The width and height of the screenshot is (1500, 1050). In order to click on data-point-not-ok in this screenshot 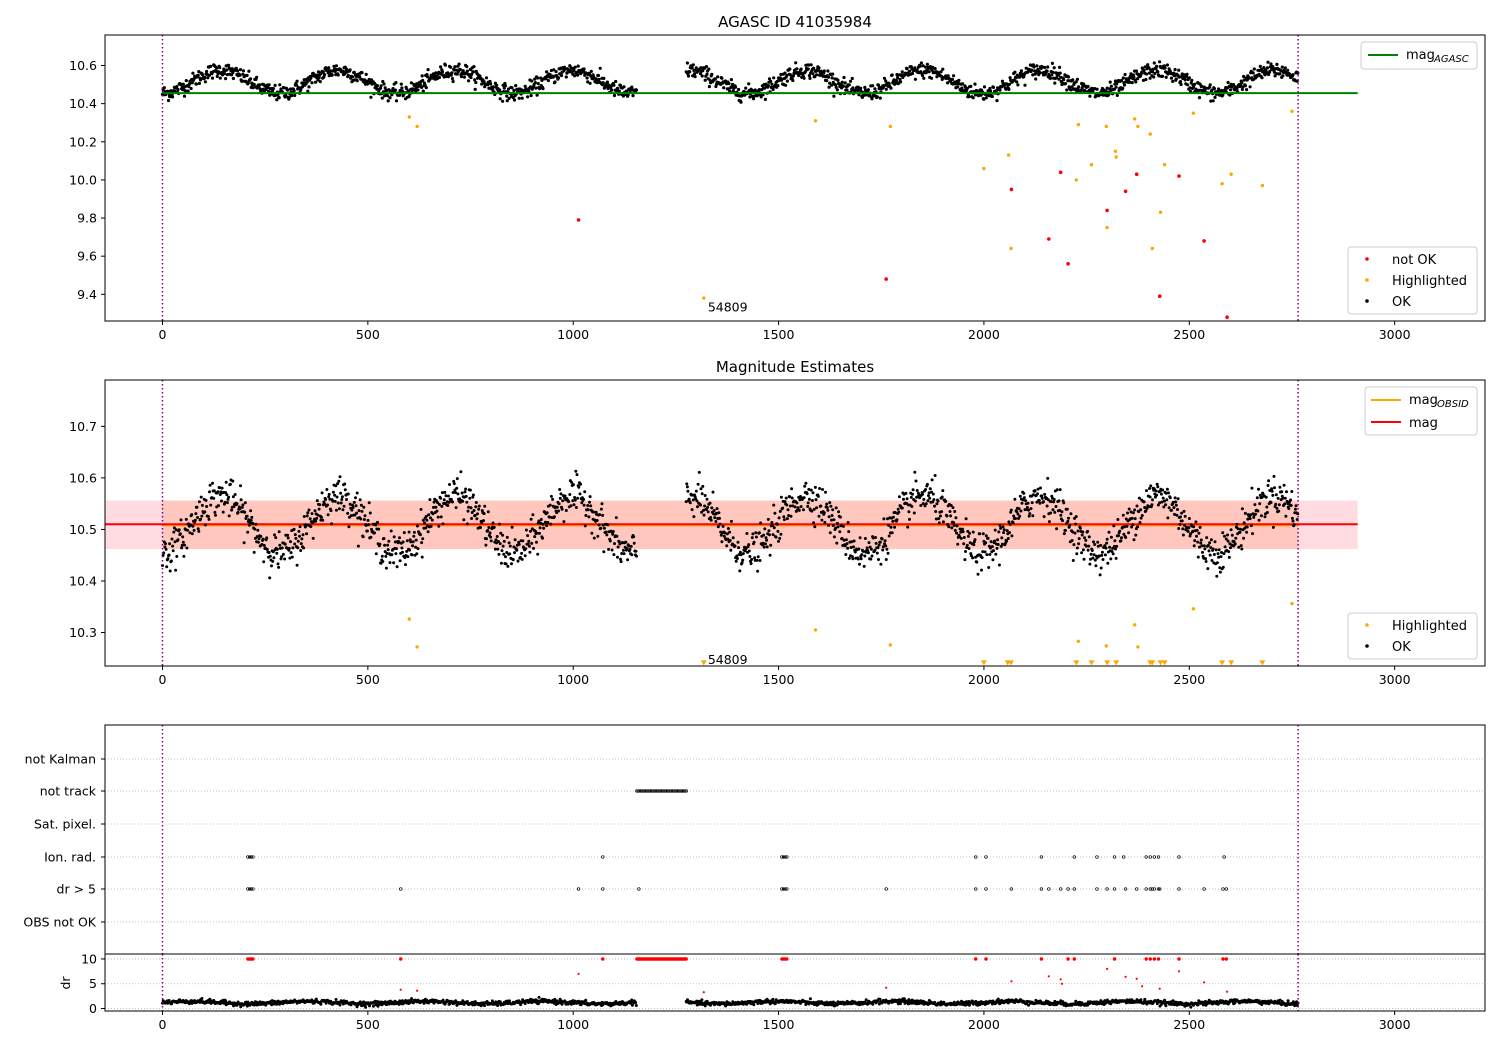, I will do `click(1159, 296)`.